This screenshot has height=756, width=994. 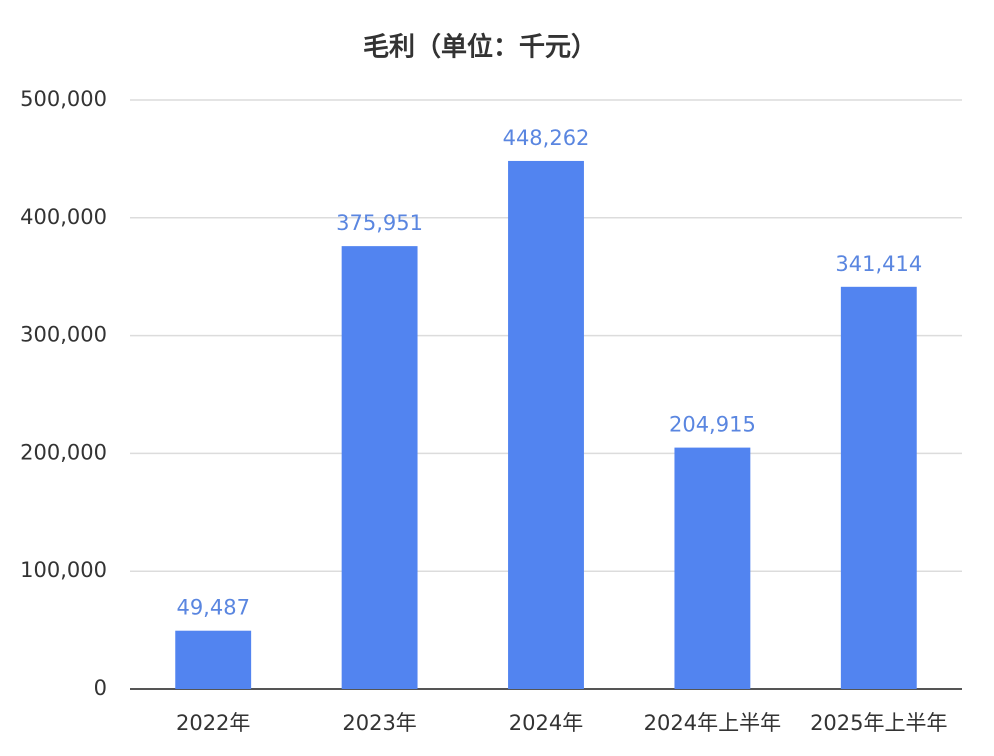 What do you see at coordinates (63, 335) in the screenshot?
I see `y-tick-label: 300,000` at bounding box center [63, 335].